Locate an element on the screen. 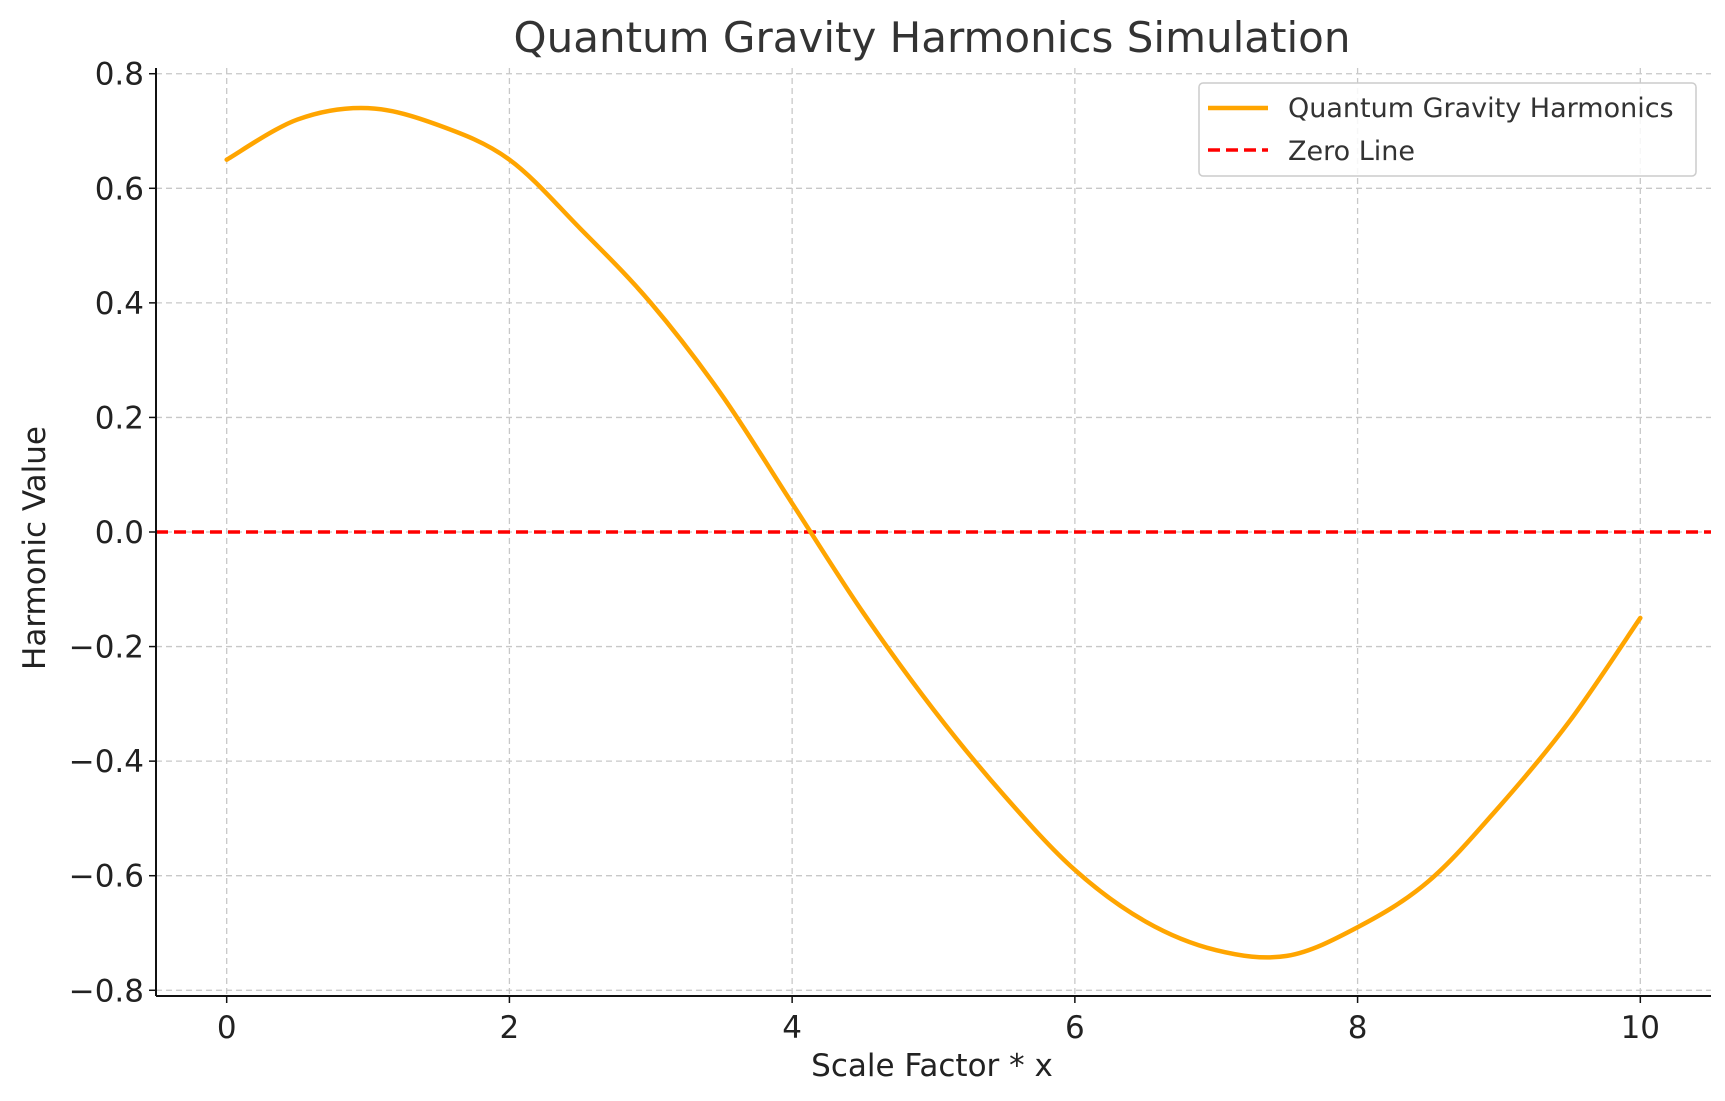 Image resolution: width=1725 pixels, height=1101 pixels. legend-label-quantum-gravity-harmonics: Quantum Gravity Harmonics is located at coordinates (1481, 108).